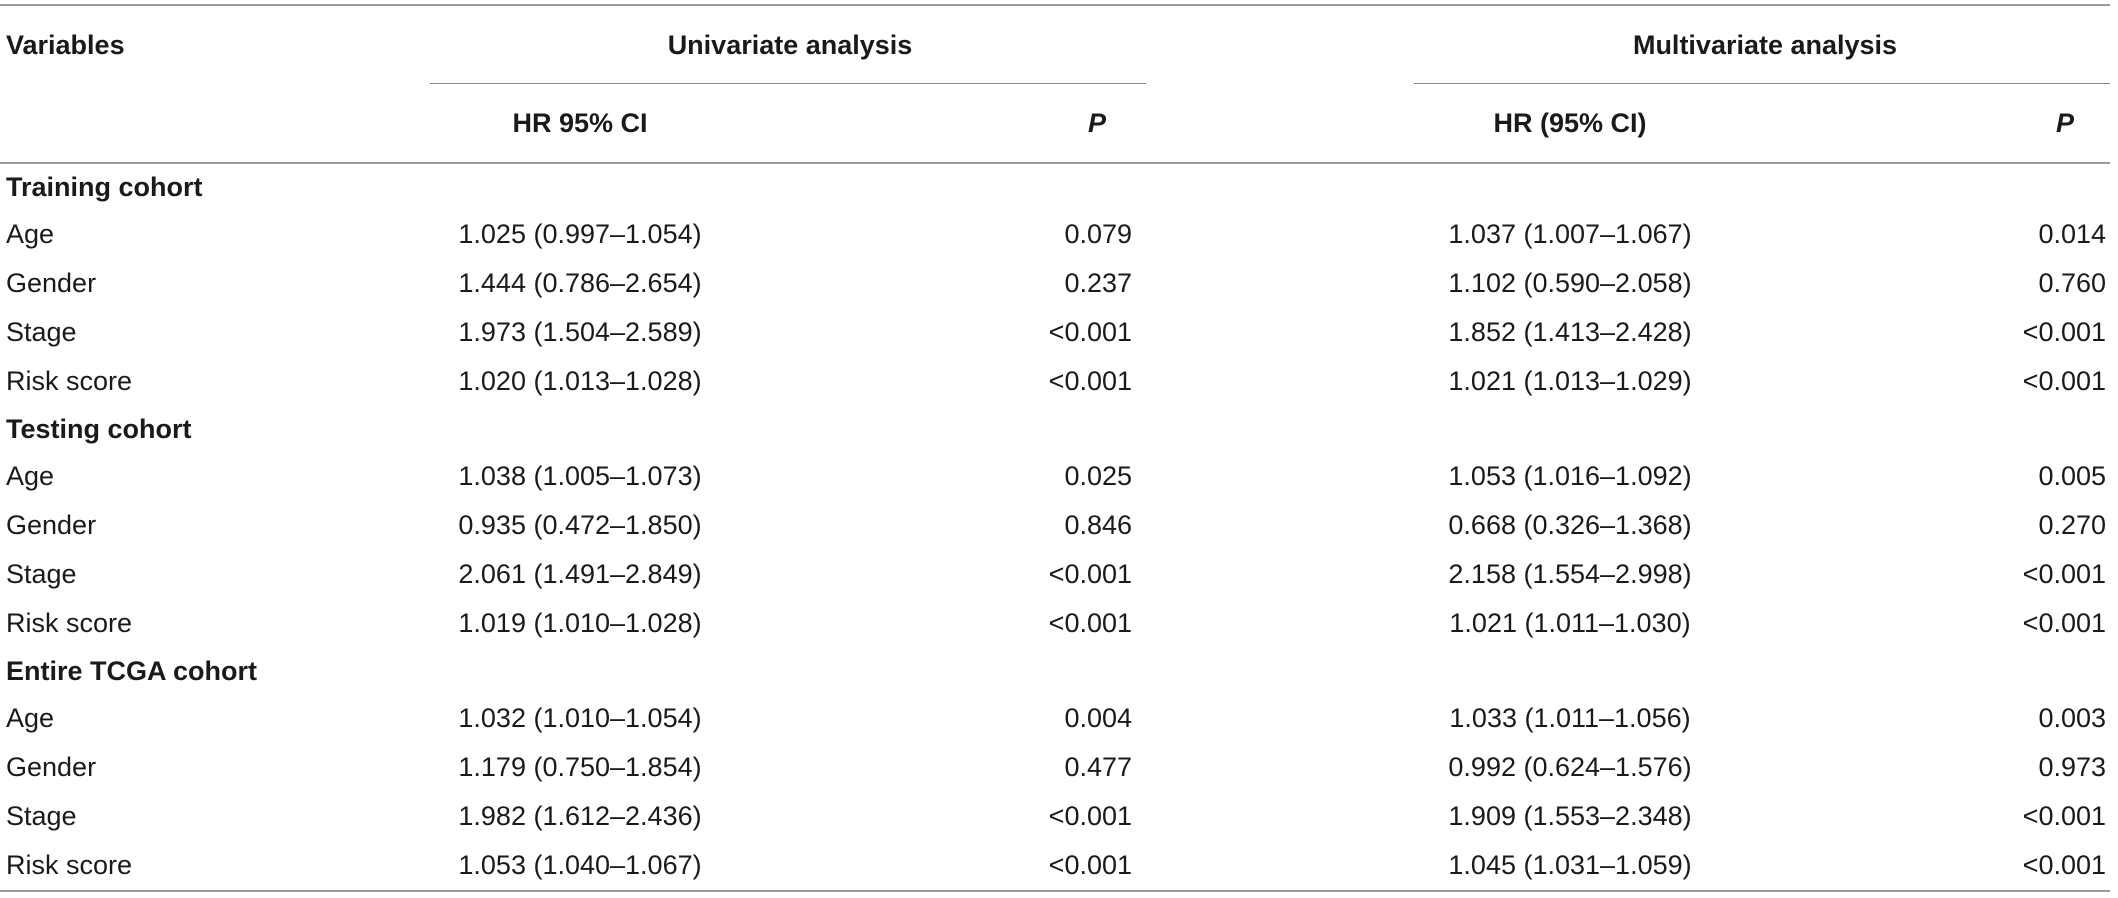  Describe the element at coordinates (580, 574) in the screenshot. I see `cell-univariate-hr: 2.061 (1.491–2.849)` at that location.